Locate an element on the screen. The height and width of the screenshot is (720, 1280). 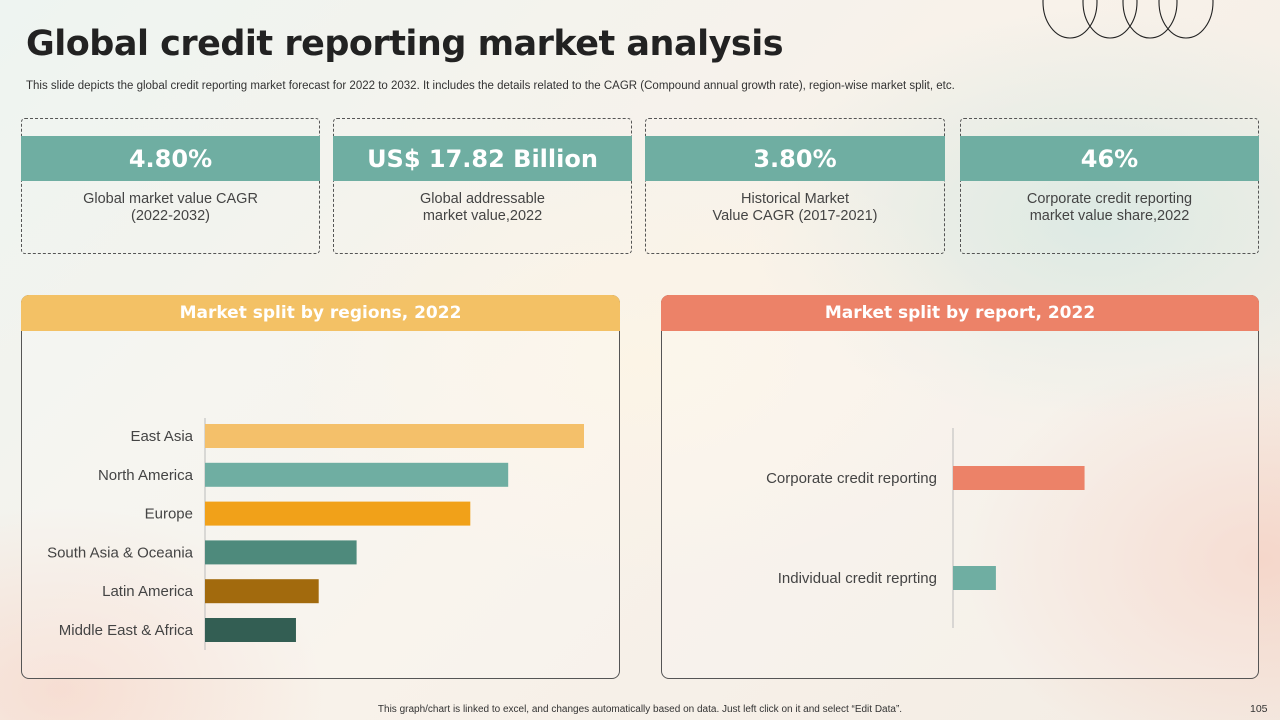
bar-north-america is located at coordinates (357, 474).